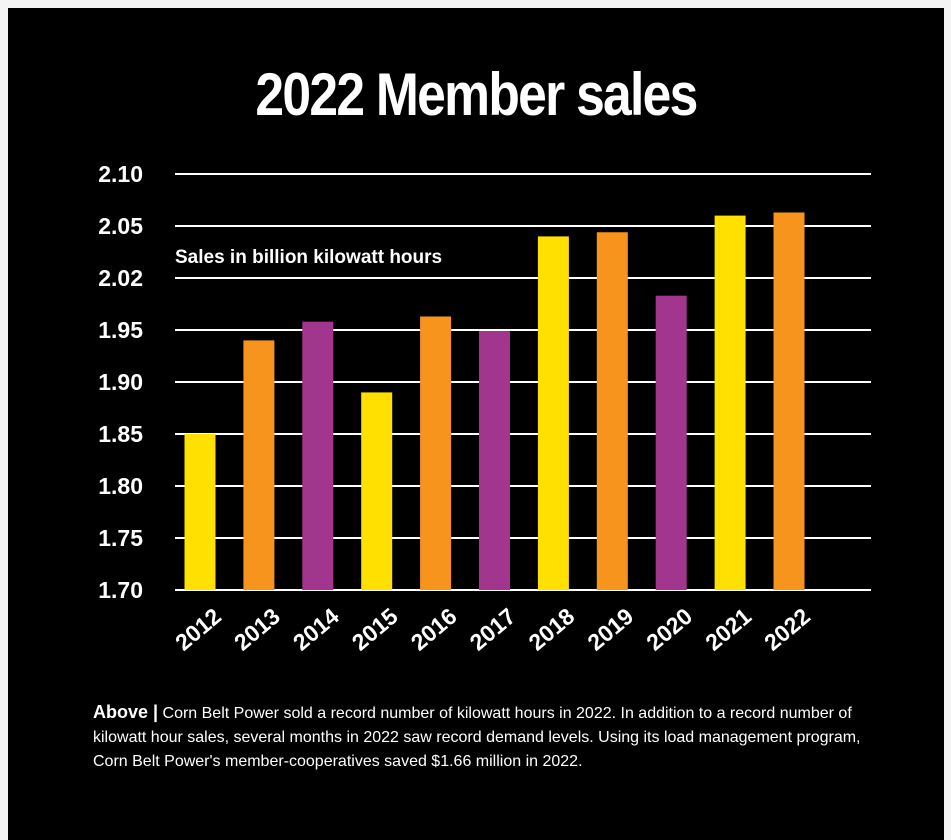 The height and width of the screenshot is (840, 951). What do you see at coordinates (126, 712) in the screenshot?
I see `caption-lead: Above |` at bounding box center [126, 712].